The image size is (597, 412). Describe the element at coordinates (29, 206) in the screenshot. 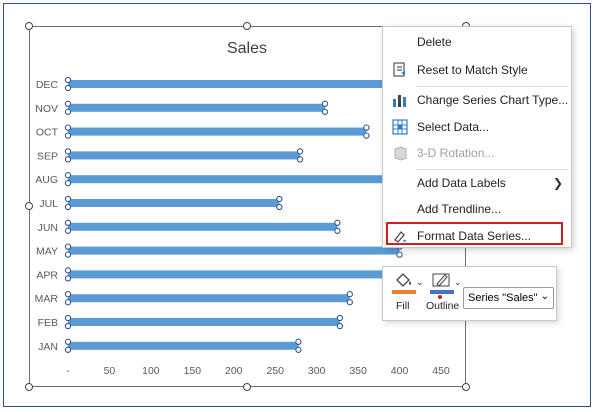

I see `resize-handle-middle-left` at that location.